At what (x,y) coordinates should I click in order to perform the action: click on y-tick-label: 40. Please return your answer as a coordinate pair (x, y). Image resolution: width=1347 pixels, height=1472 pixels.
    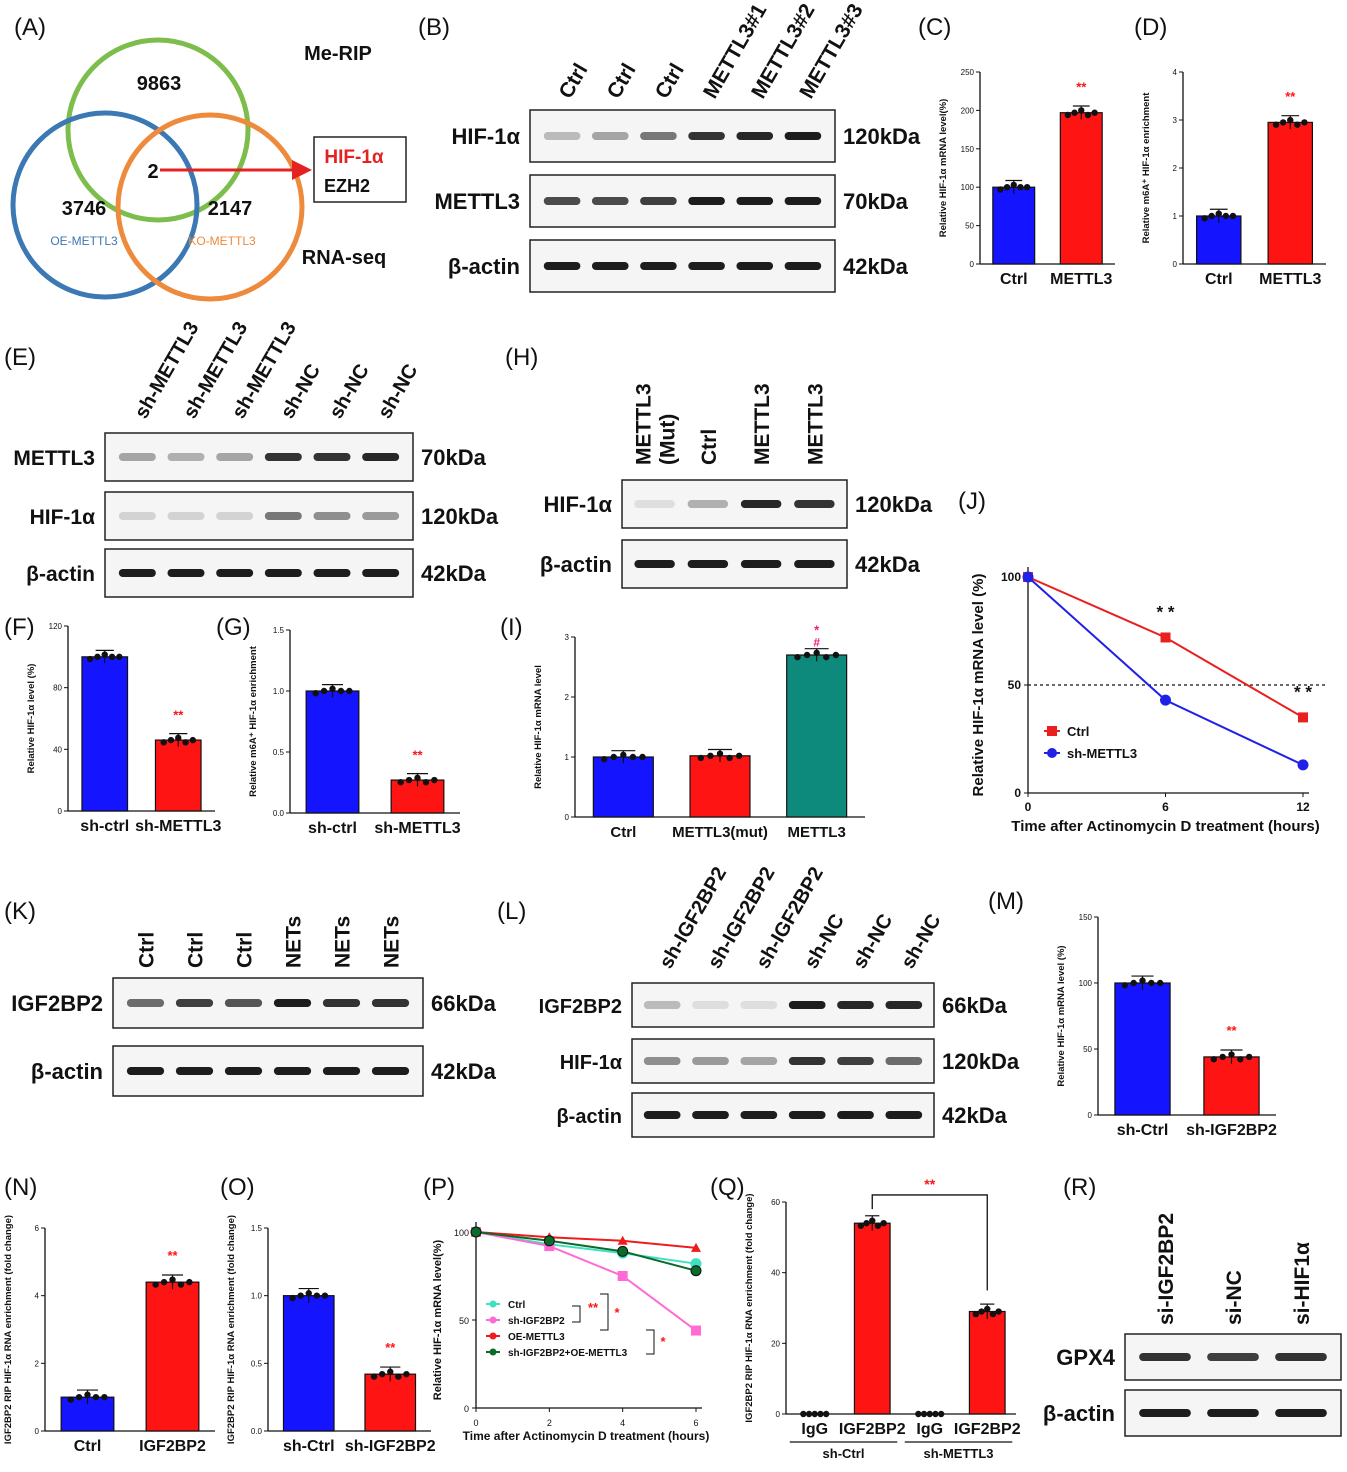
    Looking at the image, I should click on (57, 749).